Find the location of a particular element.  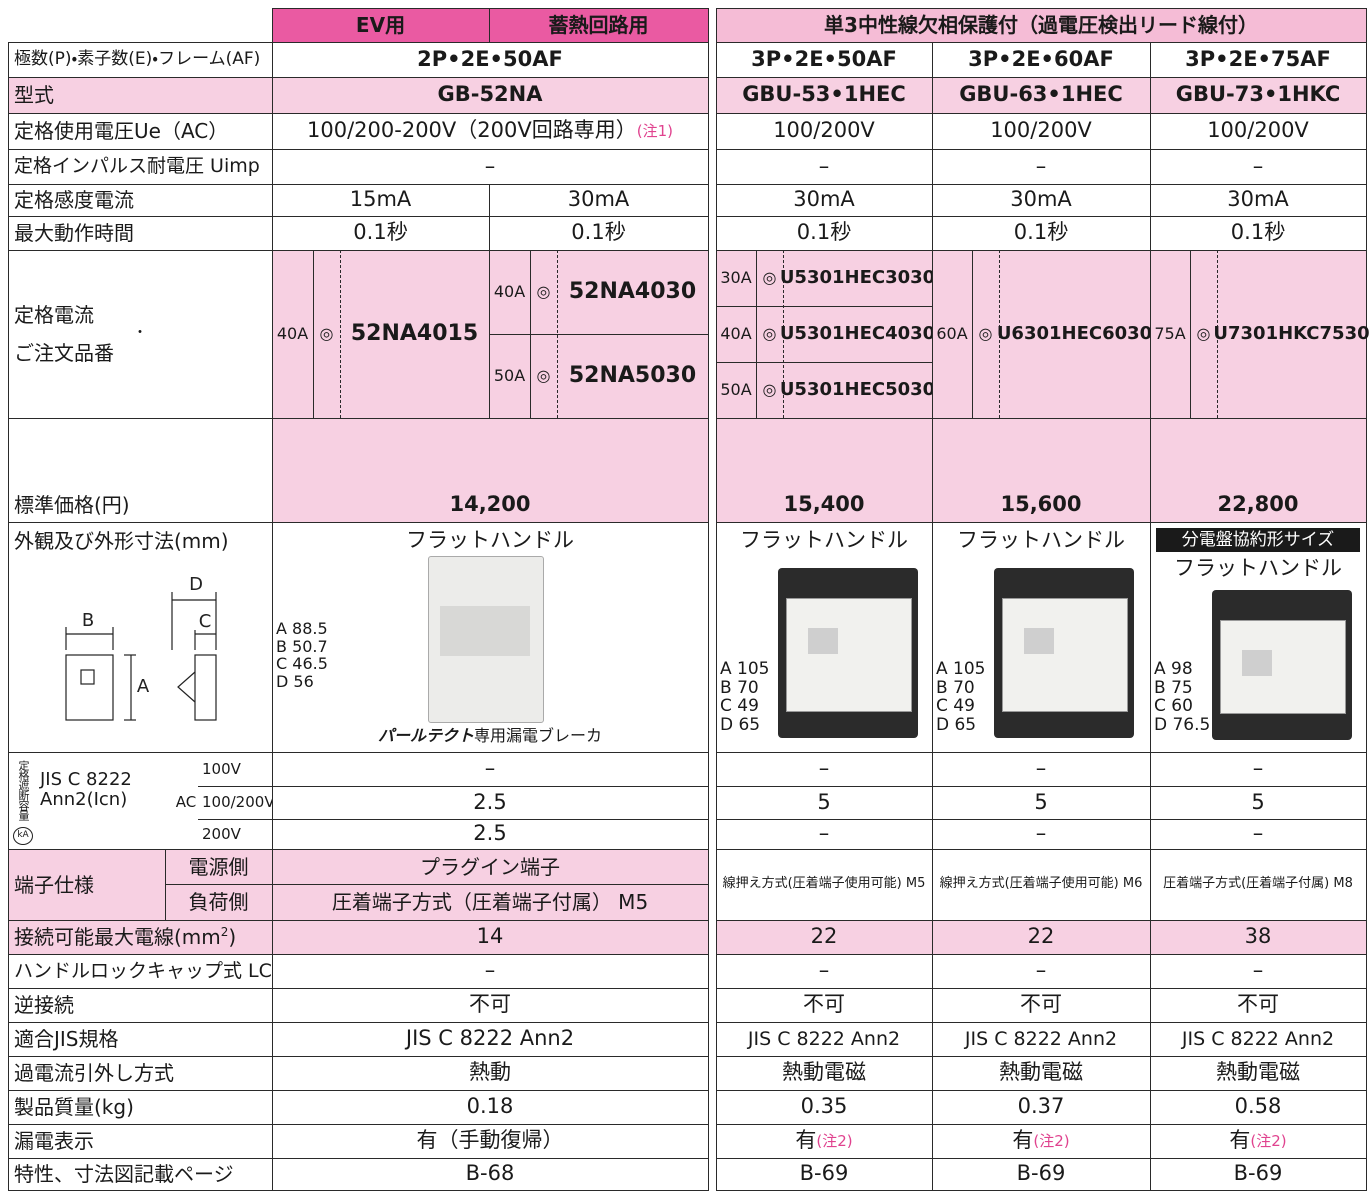

header: 単3中性線欠相保護付（過電圧検出リード線付） is located at coordinates (1041, 25).